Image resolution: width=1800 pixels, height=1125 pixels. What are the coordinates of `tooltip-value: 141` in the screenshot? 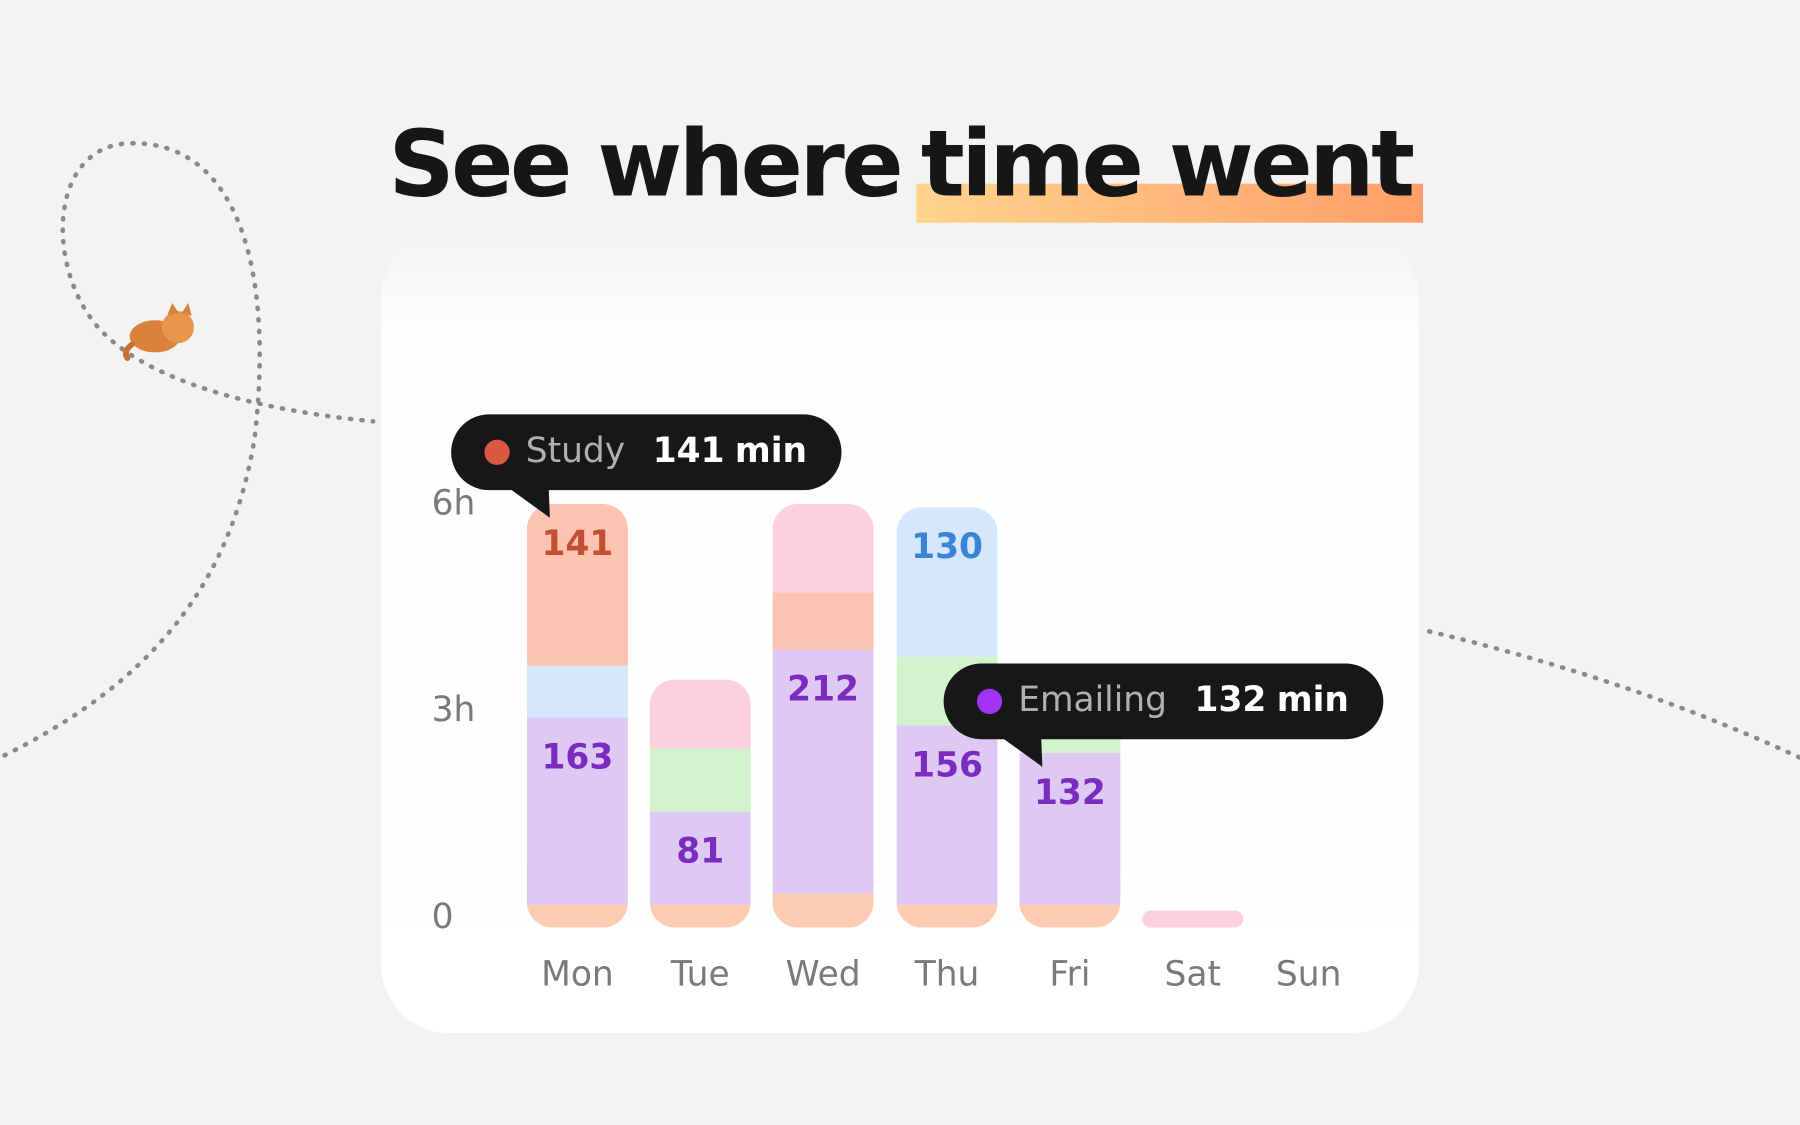 It's located at (689, 451).